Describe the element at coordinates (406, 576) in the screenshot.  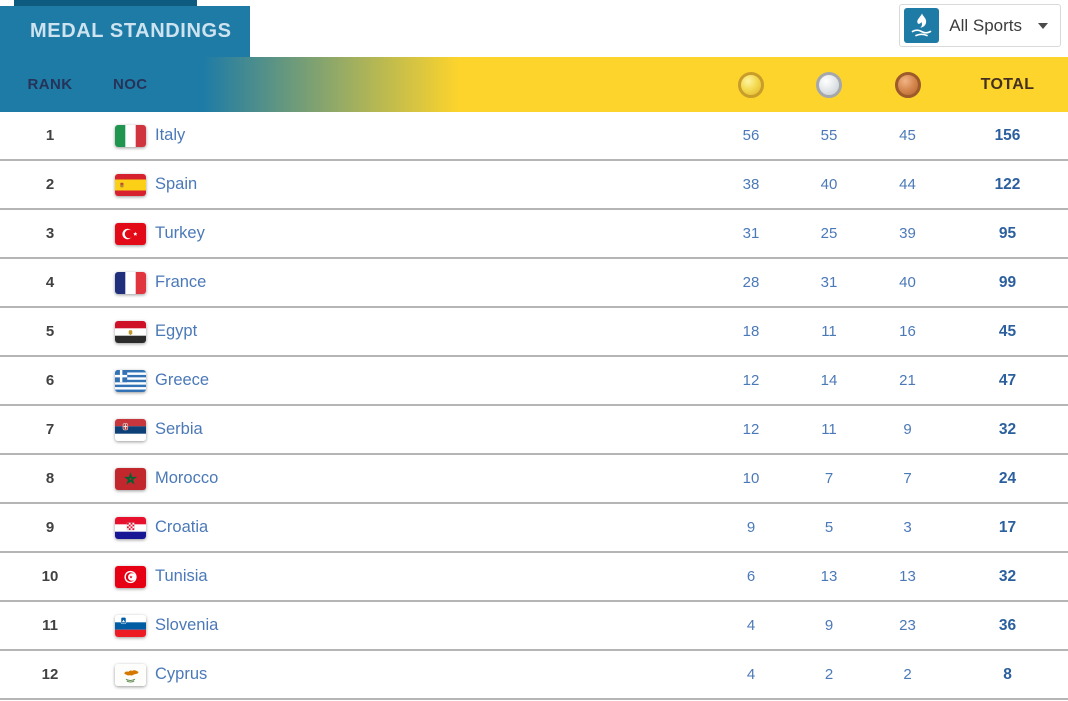
I see `noc-cell: Tunisia` at that location.